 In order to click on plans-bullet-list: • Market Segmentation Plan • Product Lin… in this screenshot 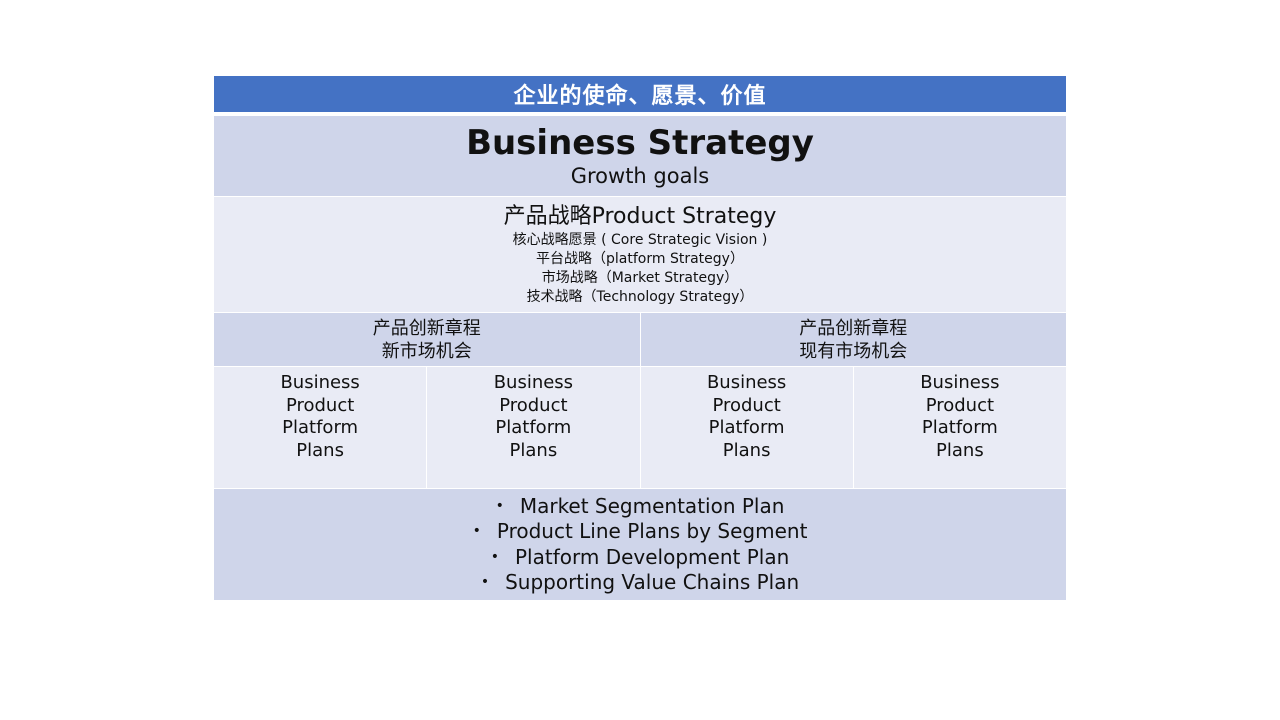, I will do `click(640, 544)`.